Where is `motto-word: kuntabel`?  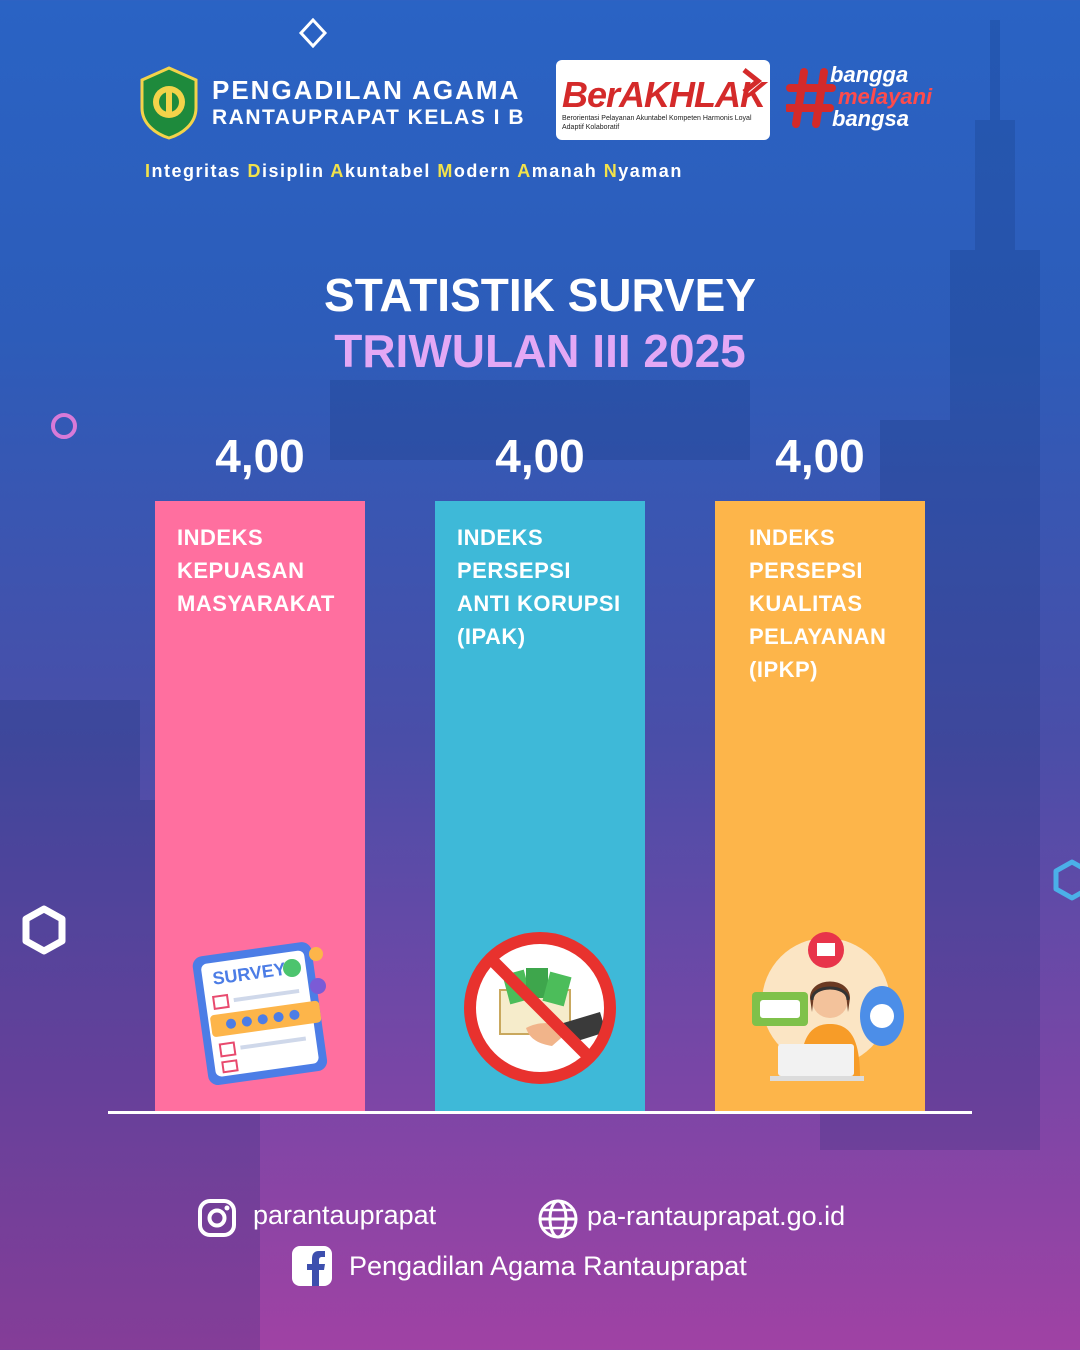
motto-word: kuntabel is located at coordinates (391, 171).